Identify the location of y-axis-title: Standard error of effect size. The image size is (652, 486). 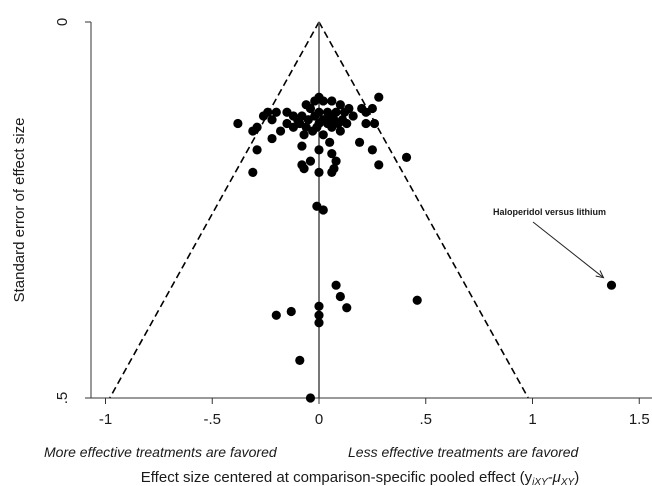
(19, 210).